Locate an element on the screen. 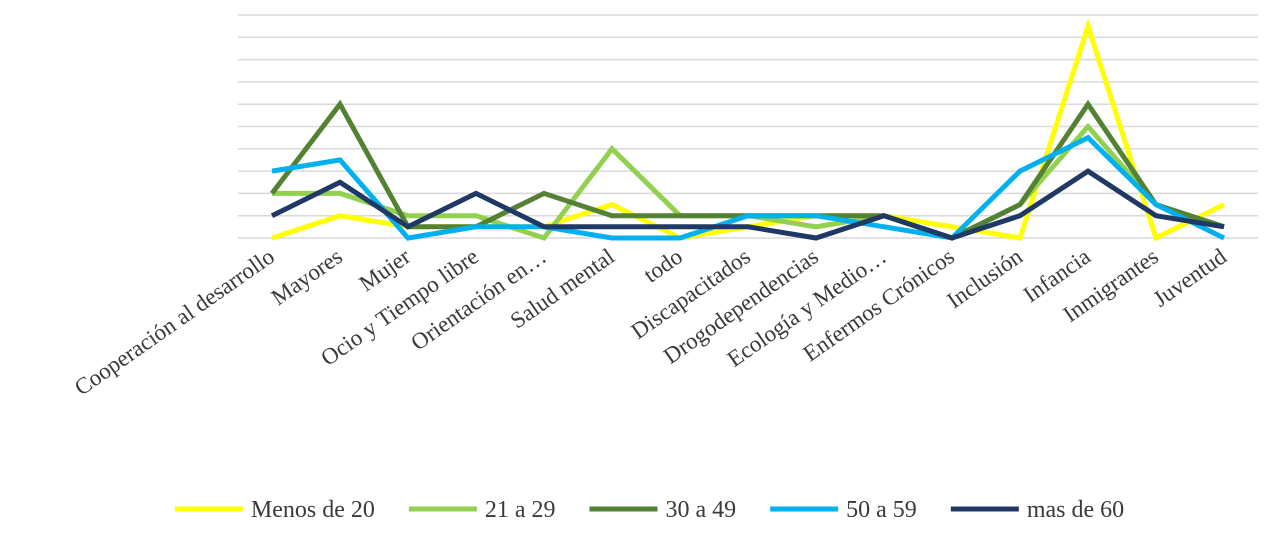 Image resolution: width=1279 pixels, height=542 pixels. legend-item: Menos de 20 is located at coordinates (274, 510).